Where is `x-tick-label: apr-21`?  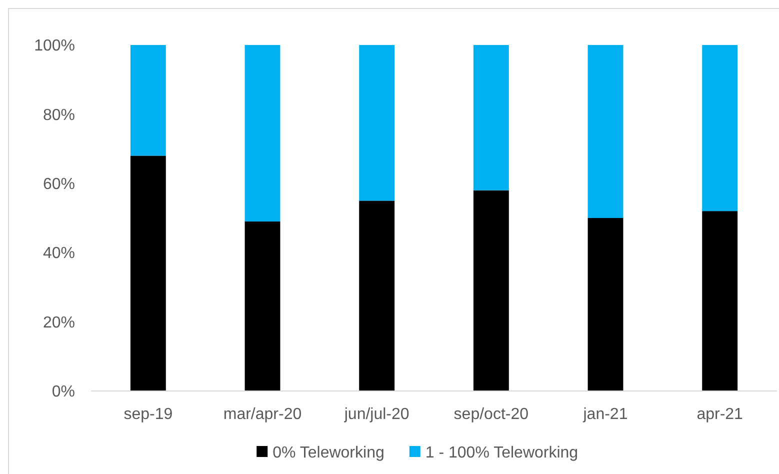
x-tick-label: apr-21 is located at coordinates (720, 414).